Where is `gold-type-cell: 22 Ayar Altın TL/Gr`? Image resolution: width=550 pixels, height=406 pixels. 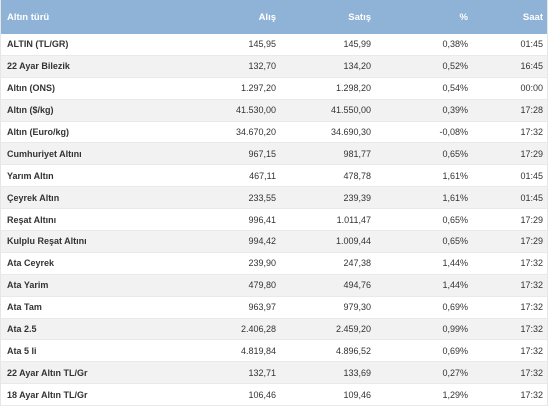
gold-type-cell: 22 Ayar Altın TL/Gr is located at coordinates (47, 372).